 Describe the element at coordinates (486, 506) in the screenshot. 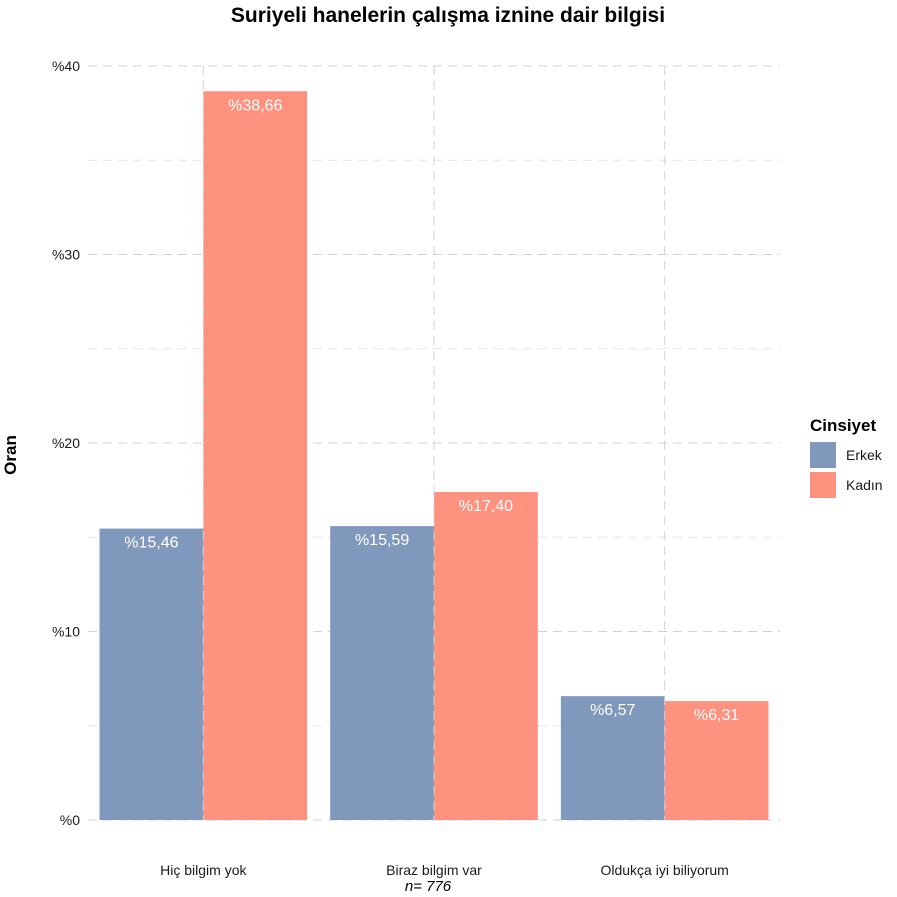

I see `bar-data-label: %17,40` at that location.